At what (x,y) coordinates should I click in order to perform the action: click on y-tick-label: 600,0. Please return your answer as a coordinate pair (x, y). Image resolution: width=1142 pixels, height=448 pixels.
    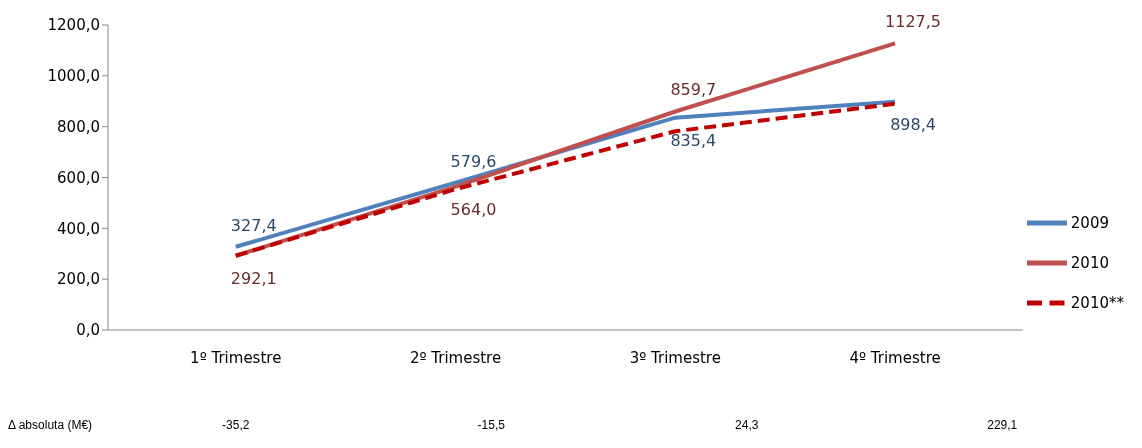
    Looking at the image, I should click on (78, 177).